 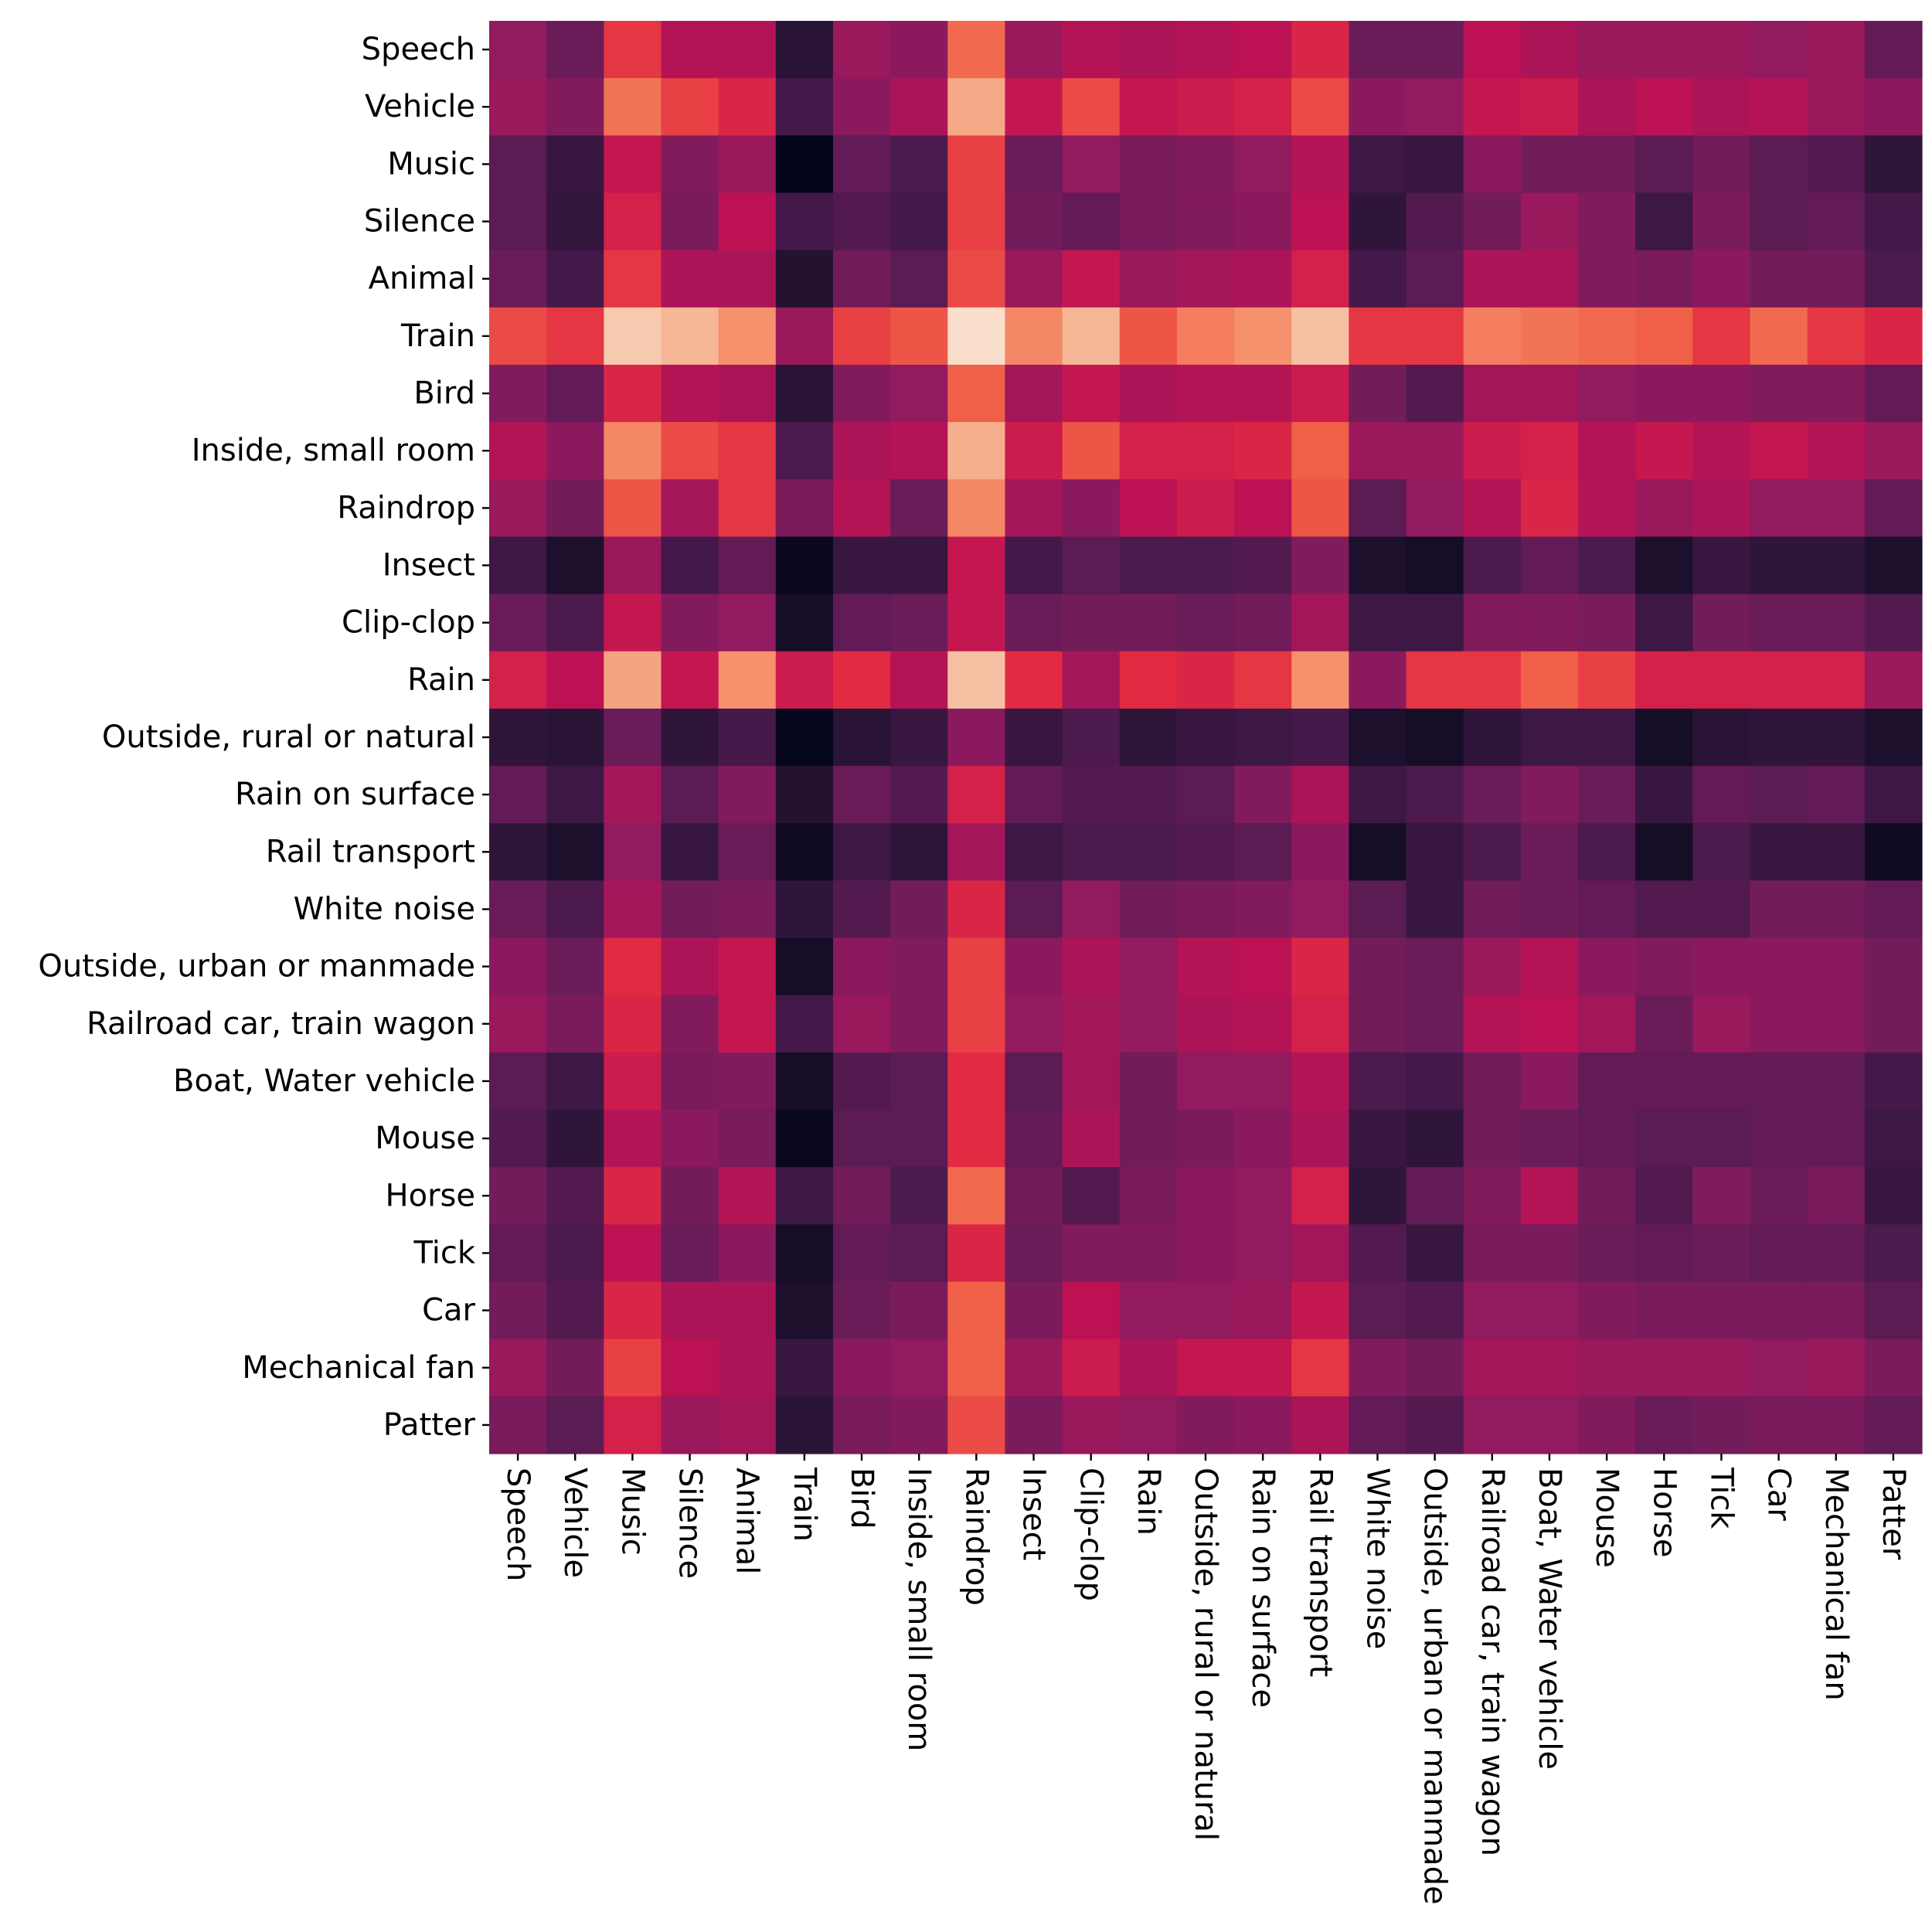 I want to click on column-label: Tick, so click(x=1721, y=1498).